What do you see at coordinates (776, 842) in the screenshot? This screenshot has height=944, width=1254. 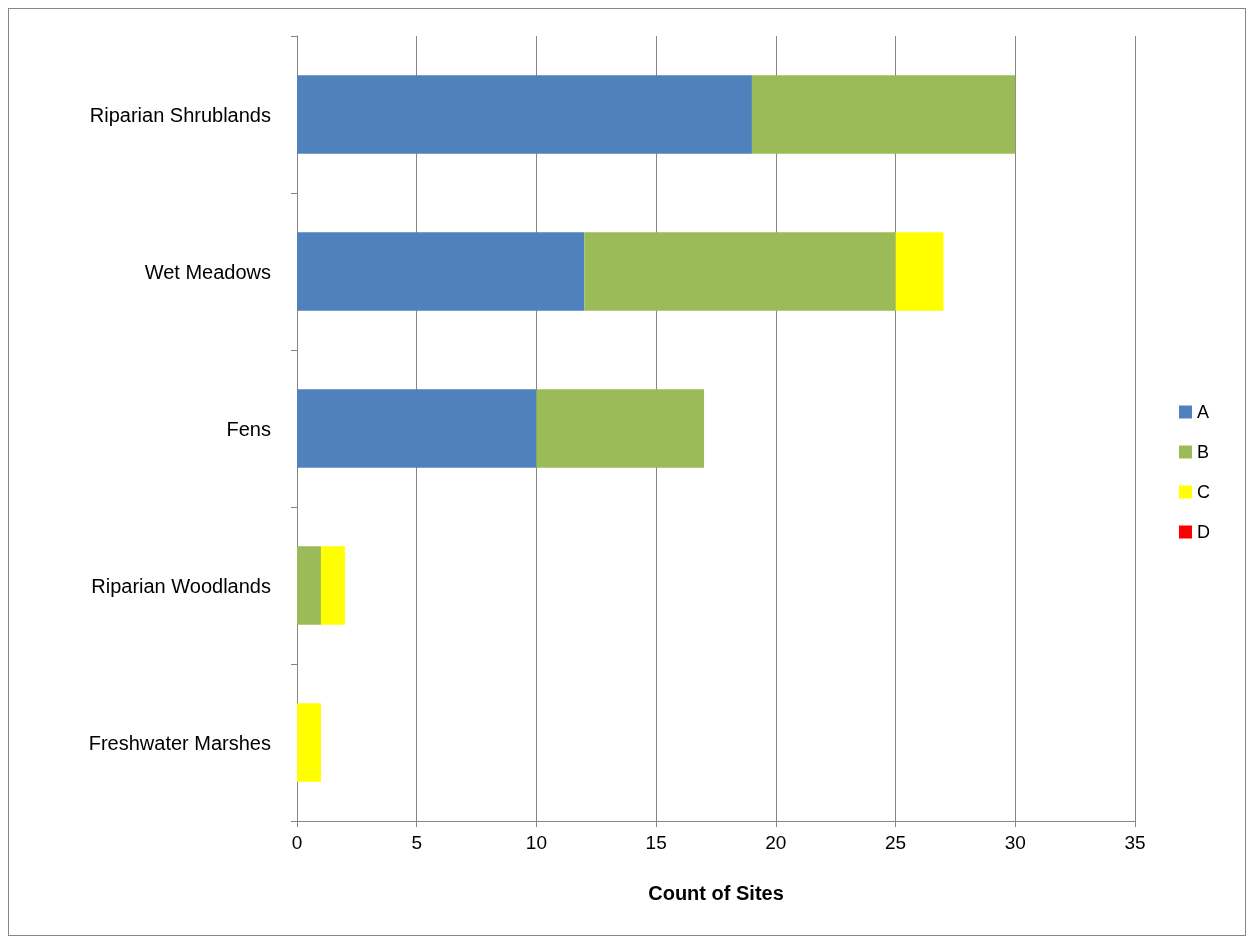 I see `x-tick-label: 20` at bounding box center [776, 842].